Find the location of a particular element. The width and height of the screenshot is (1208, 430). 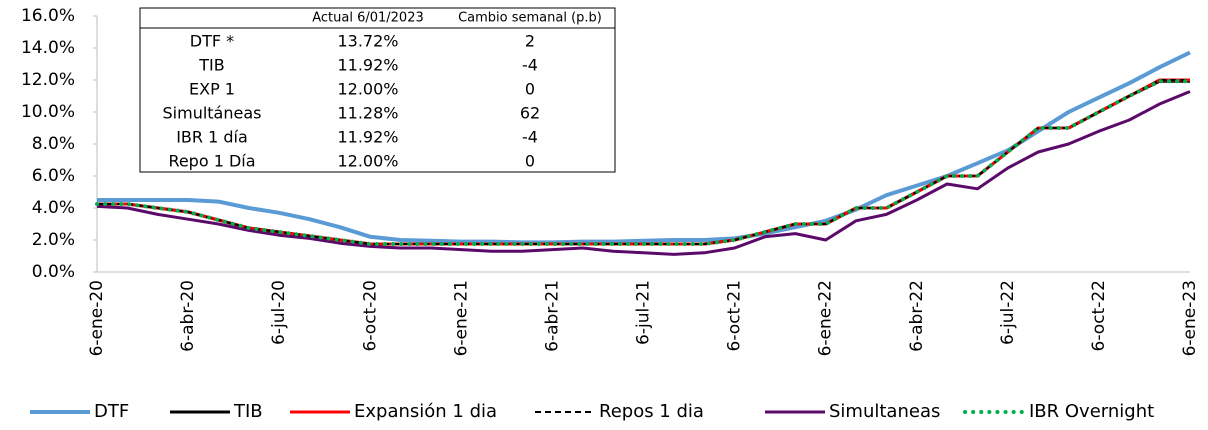

legend-label: Expansión 1 dia is located at coordinates (425, 411).